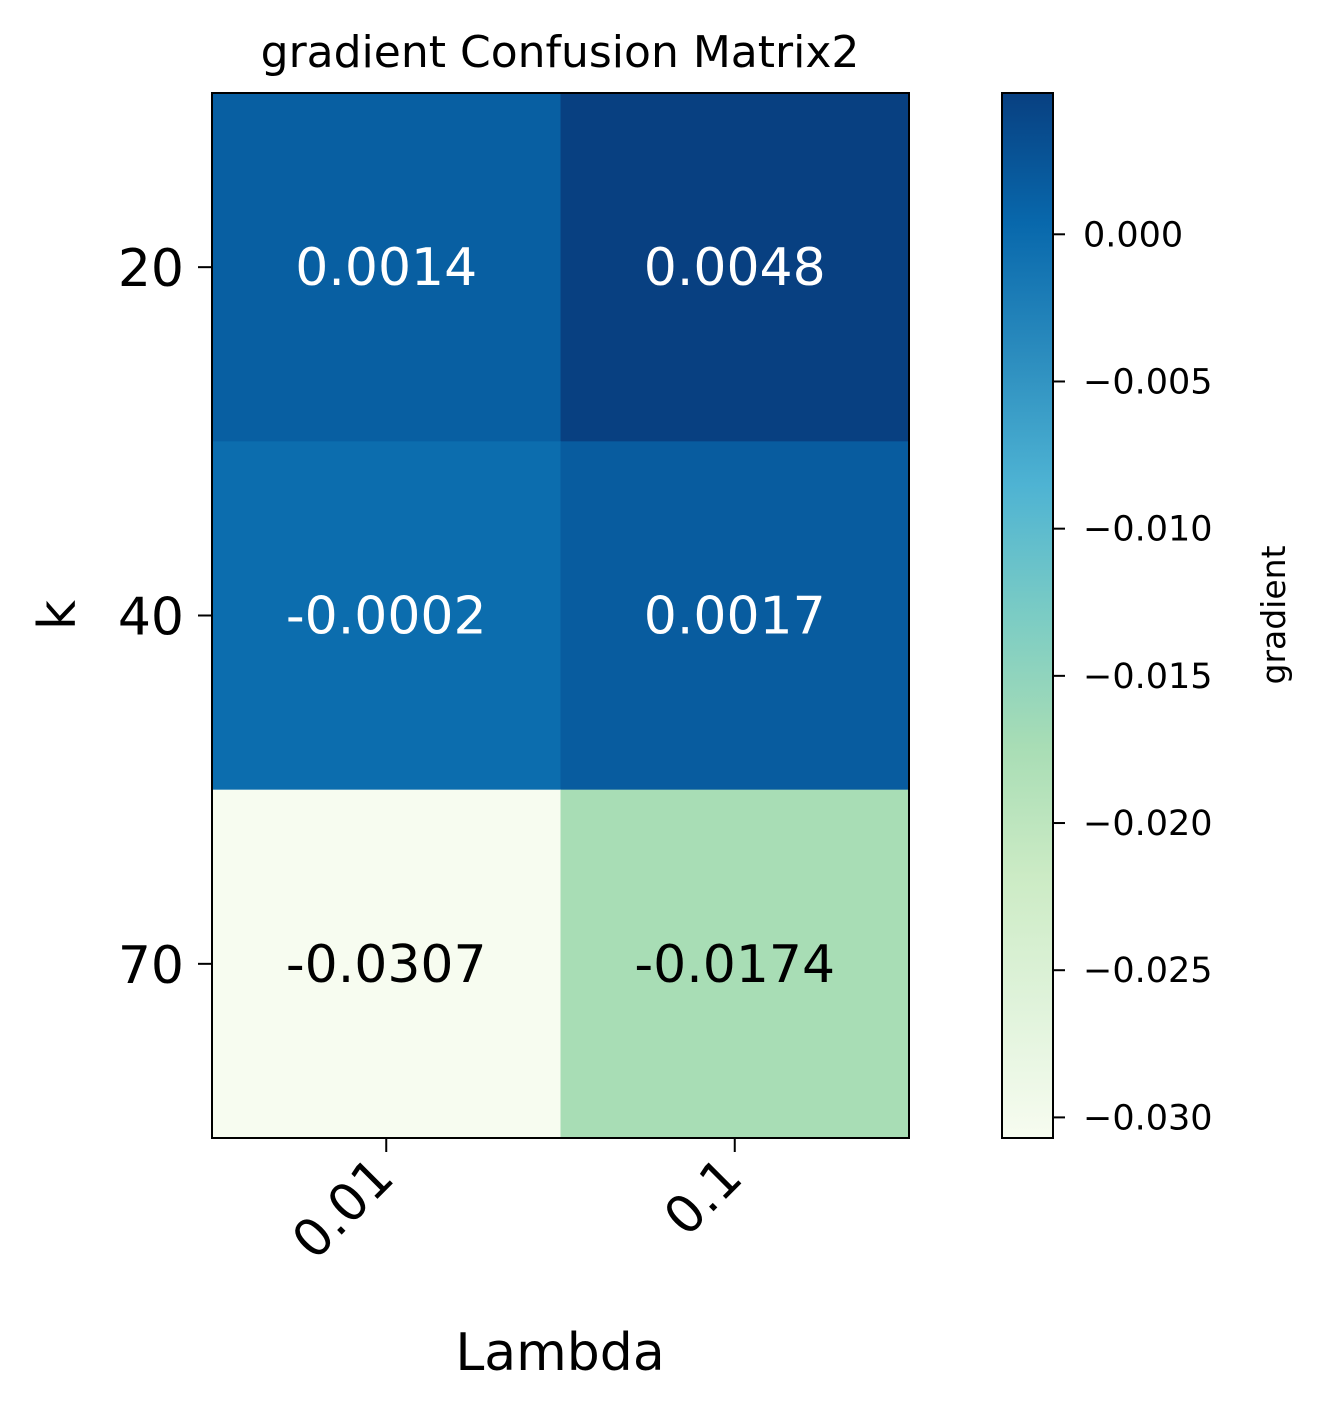 Image resolution: width=1322 pixels, height=1412 pixels. I want to click on y-axis-label: k, so click(58, 615).